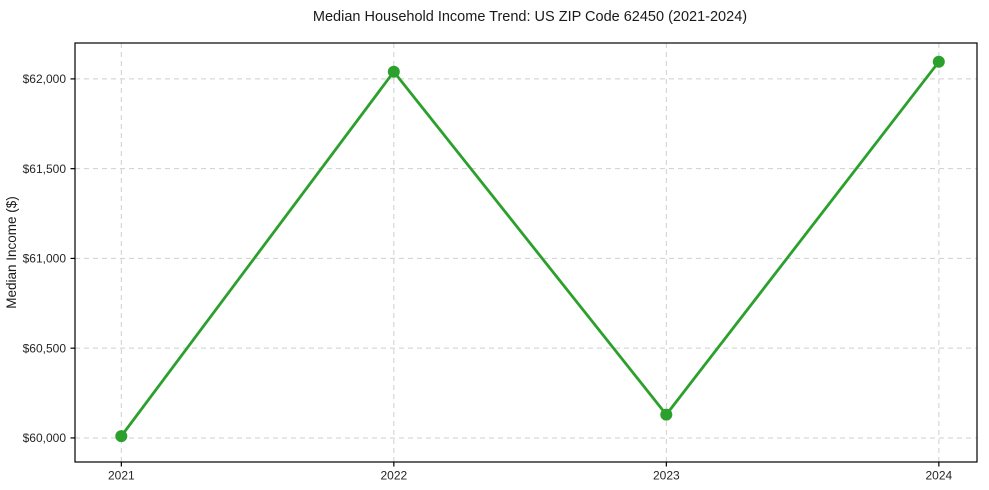  Describe the element at coordinates (45, 169) in the screenshot. I see `y-tick-label: $61,500` at that location.